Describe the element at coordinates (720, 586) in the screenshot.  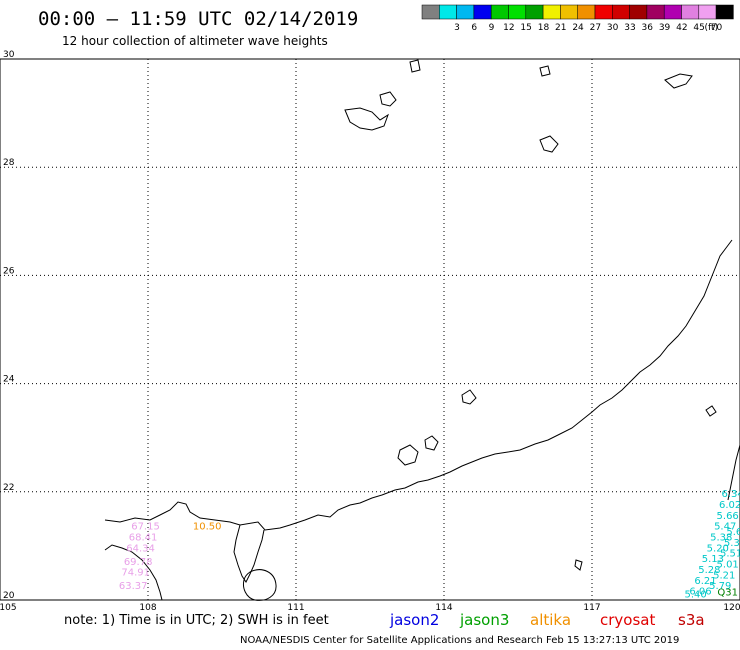
I see `wave-height-value: 5.79` at that location.